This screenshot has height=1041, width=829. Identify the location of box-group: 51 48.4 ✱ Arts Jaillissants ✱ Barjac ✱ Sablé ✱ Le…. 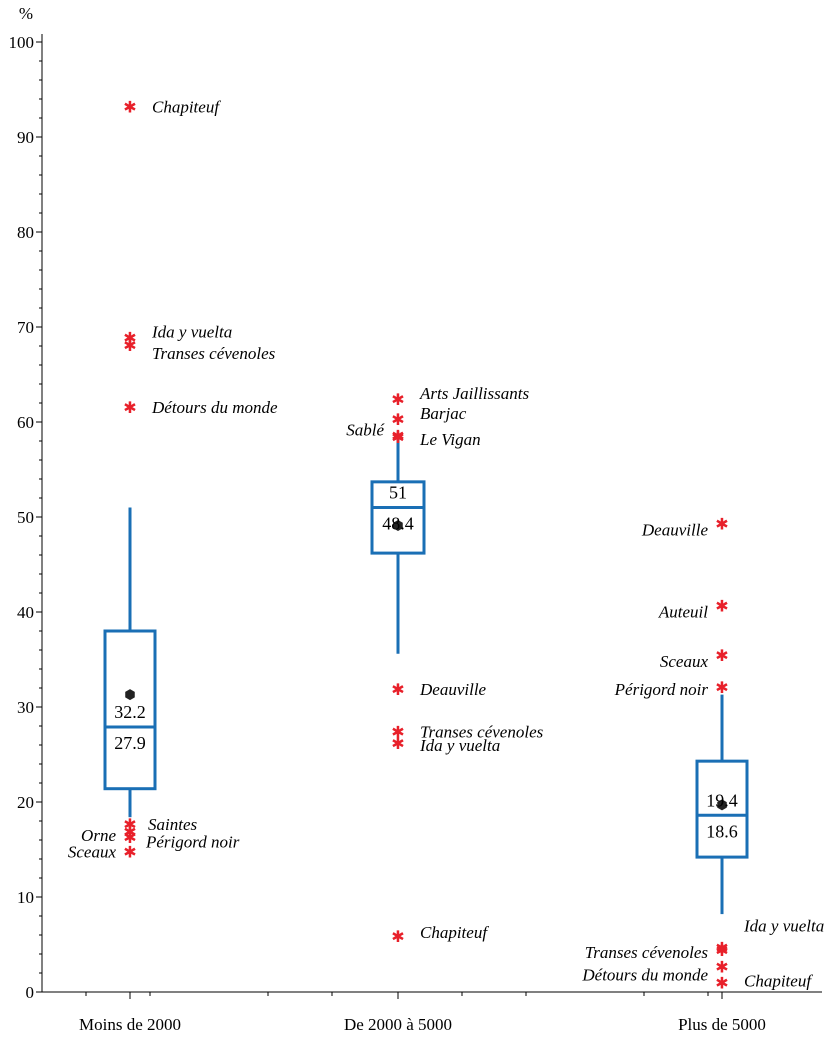
(444, 665).